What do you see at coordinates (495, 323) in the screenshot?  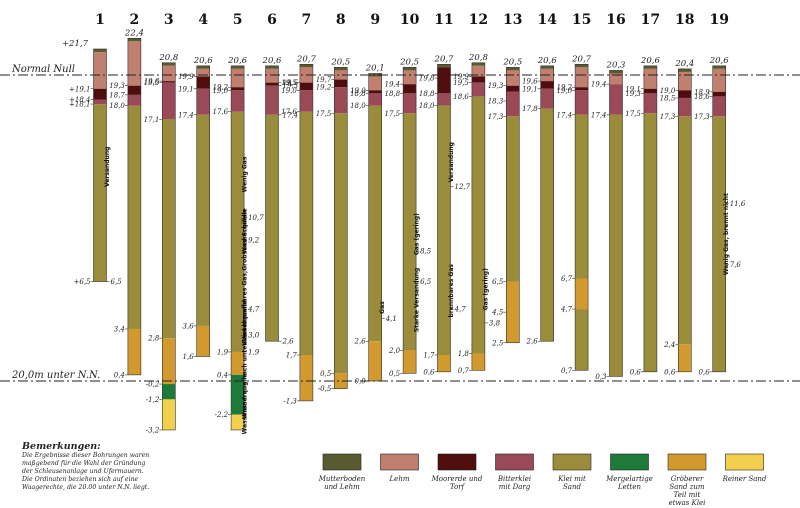 I see `elevation-label: 3,8` at bounding box center [495, 323].